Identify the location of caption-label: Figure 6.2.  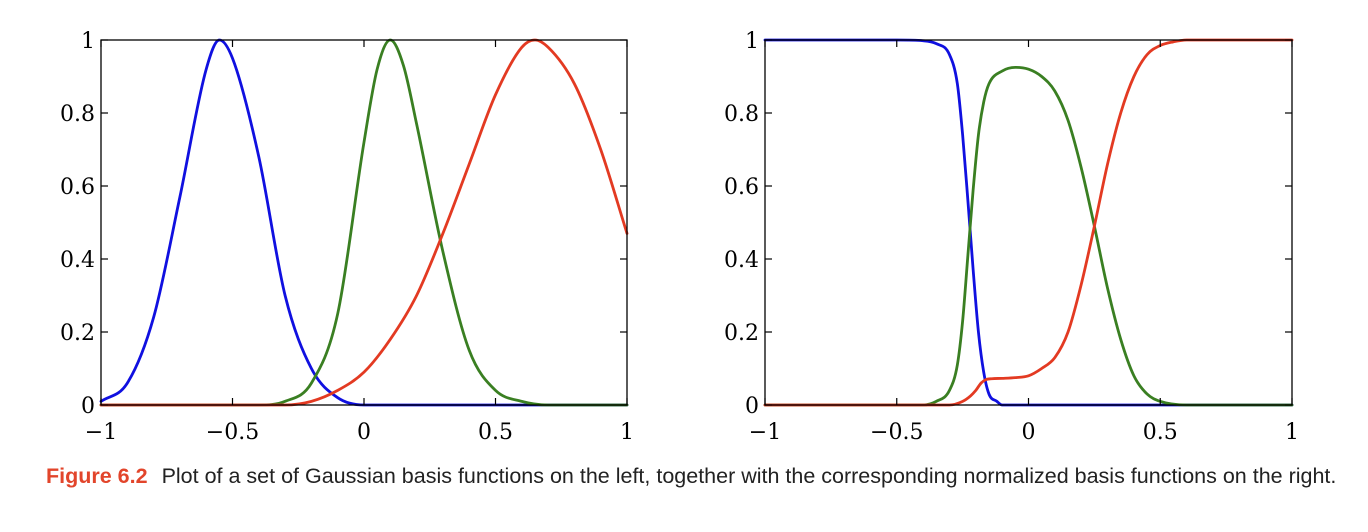
(97, 476).